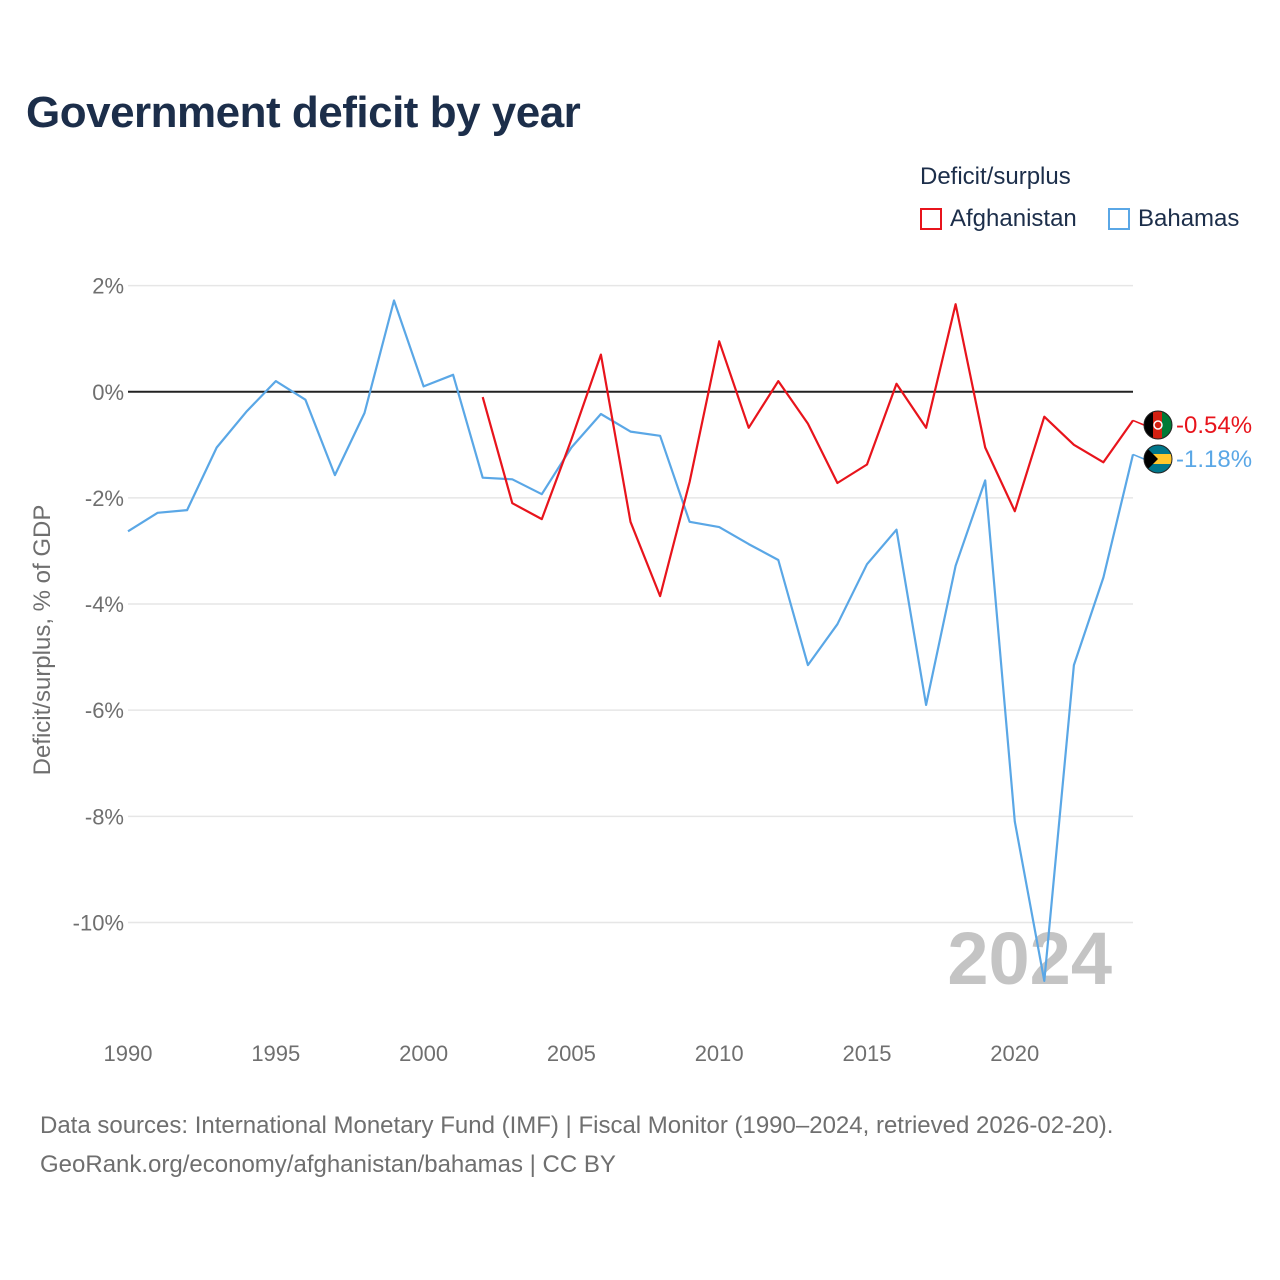 This screenshot has width=1280, height=1280. What do you see at coordinates (423, 1053) in the screenshot?
I see `x-tick-label: 2000` at bounding box center [423, 1053].